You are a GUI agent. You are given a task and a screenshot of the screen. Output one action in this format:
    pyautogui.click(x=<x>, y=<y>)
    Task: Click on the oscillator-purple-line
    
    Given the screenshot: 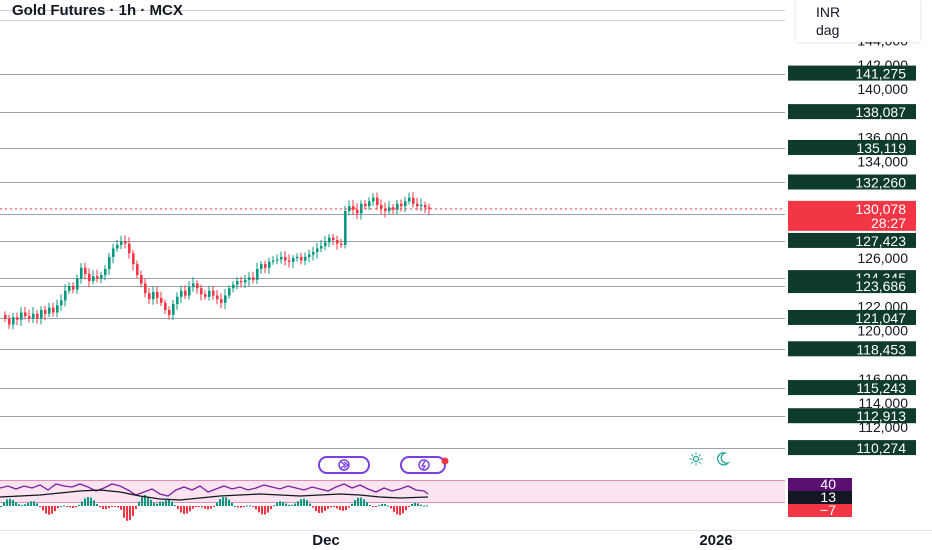 What is the action you would take?
    pyautogui.click(x=214, y=490)
    